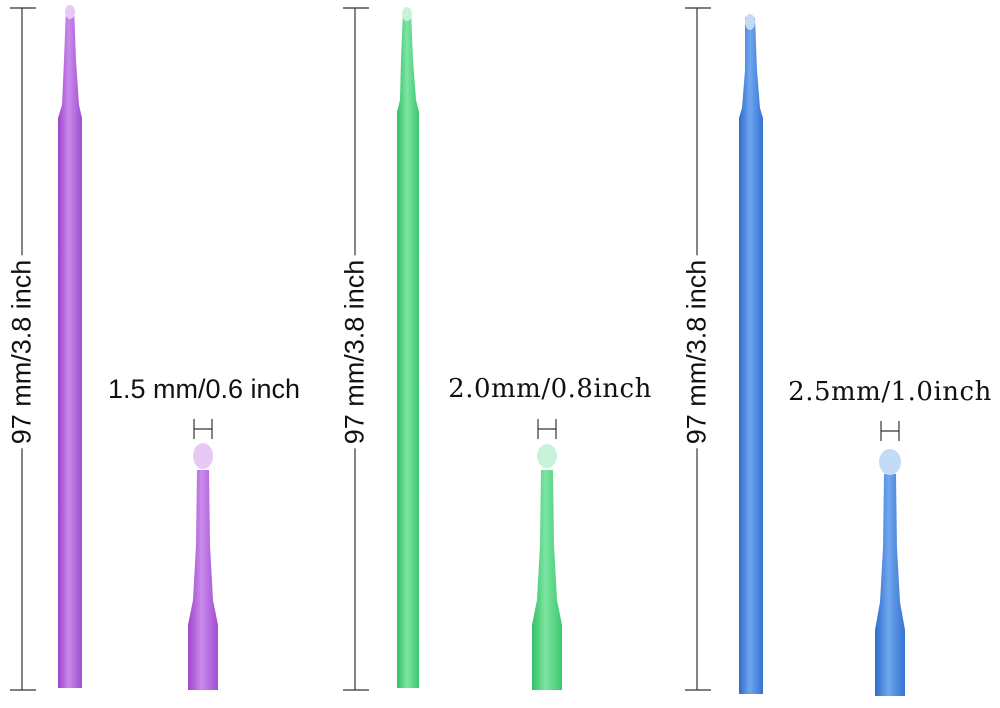 This screenshot has width=1000, height=708. I want to click on blue-tip-long, so click(750, 22).